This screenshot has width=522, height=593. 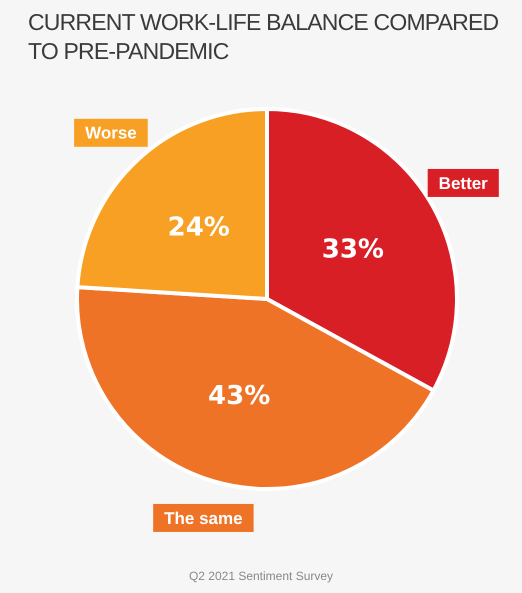 I want to click on text: Q2 2021 Sentiment Survey, so click(x=261, y=576).